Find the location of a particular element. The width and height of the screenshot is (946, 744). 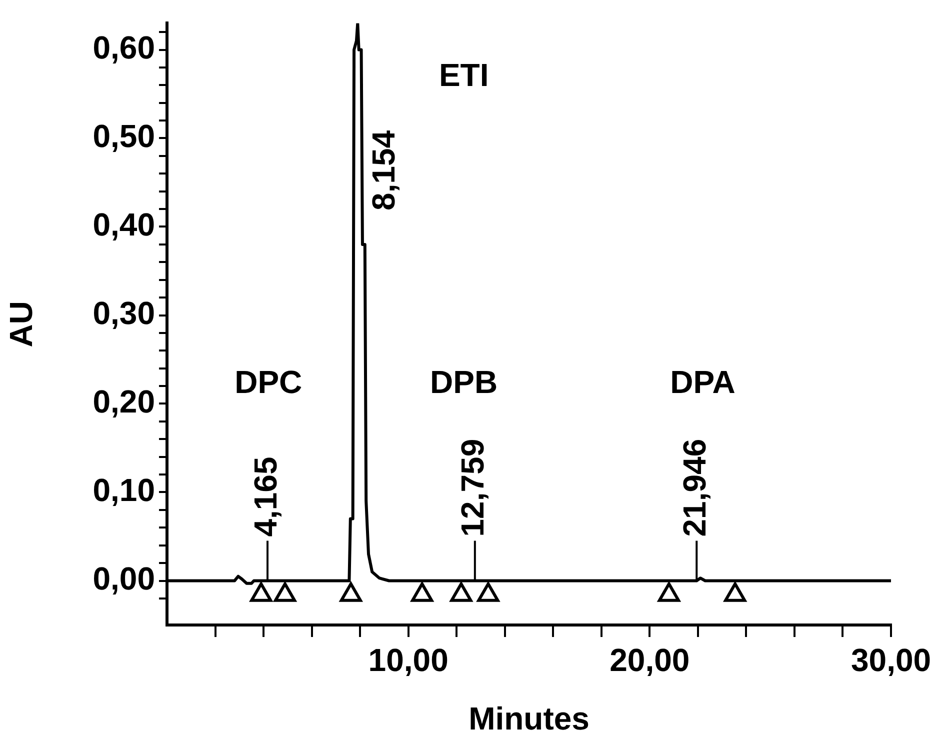

y-tick-label: 0,00 is located at coordinates (123, 578).